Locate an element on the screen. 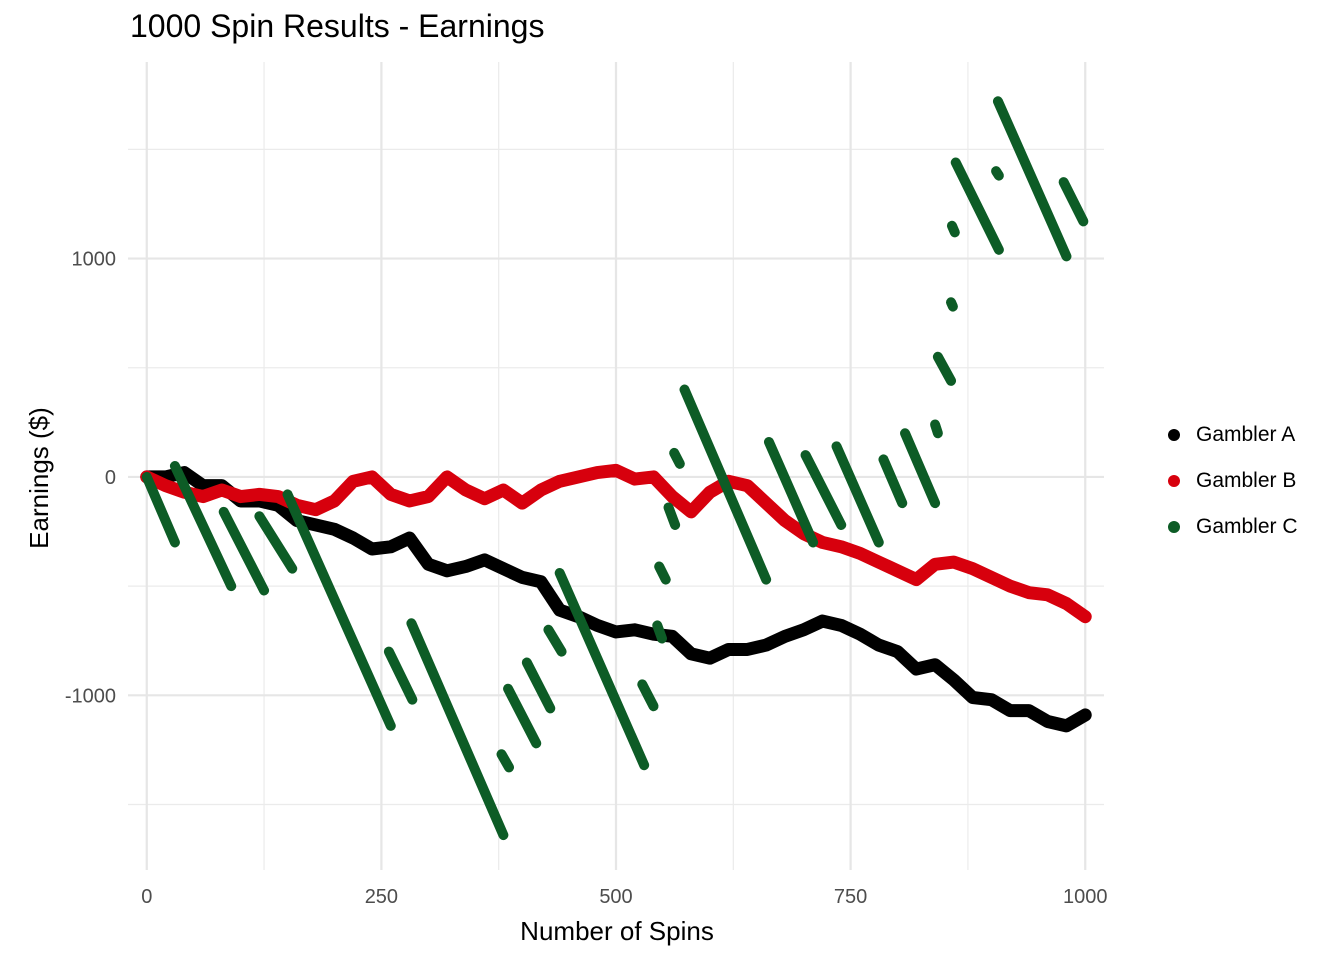 The height and width of the screenshot is (960, 1344). series-line-gambler-b is located at coordinates (616, 543).